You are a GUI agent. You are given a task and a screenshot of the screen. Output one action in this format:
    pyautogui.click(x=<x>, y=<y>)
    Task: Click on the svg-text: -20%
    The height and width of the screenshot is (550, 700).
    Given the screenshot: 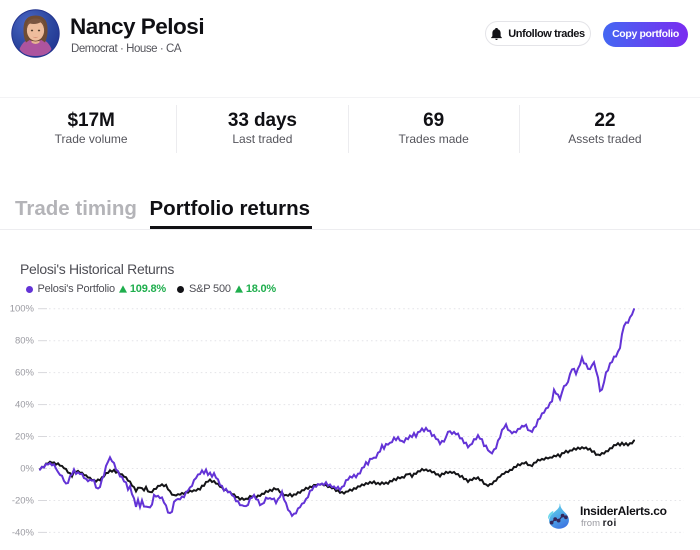 What is the action you would take?
    pyautogui.click(x=23, y=501)
    